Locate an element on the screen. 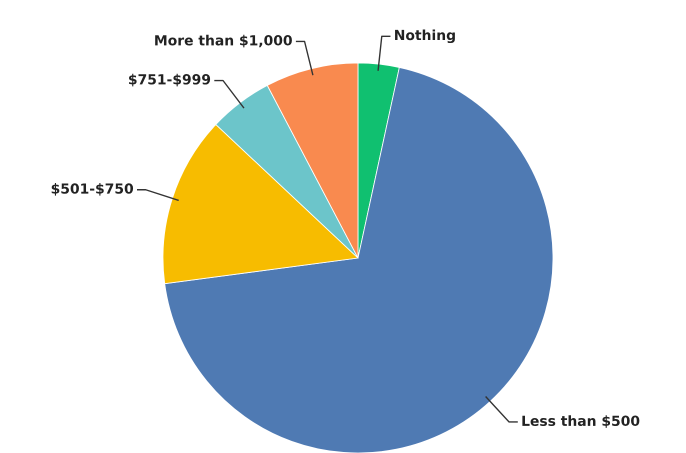 This screenshot has width=686, height=453. slice-label: More than $1,000 is located at coordinates (223, 41).